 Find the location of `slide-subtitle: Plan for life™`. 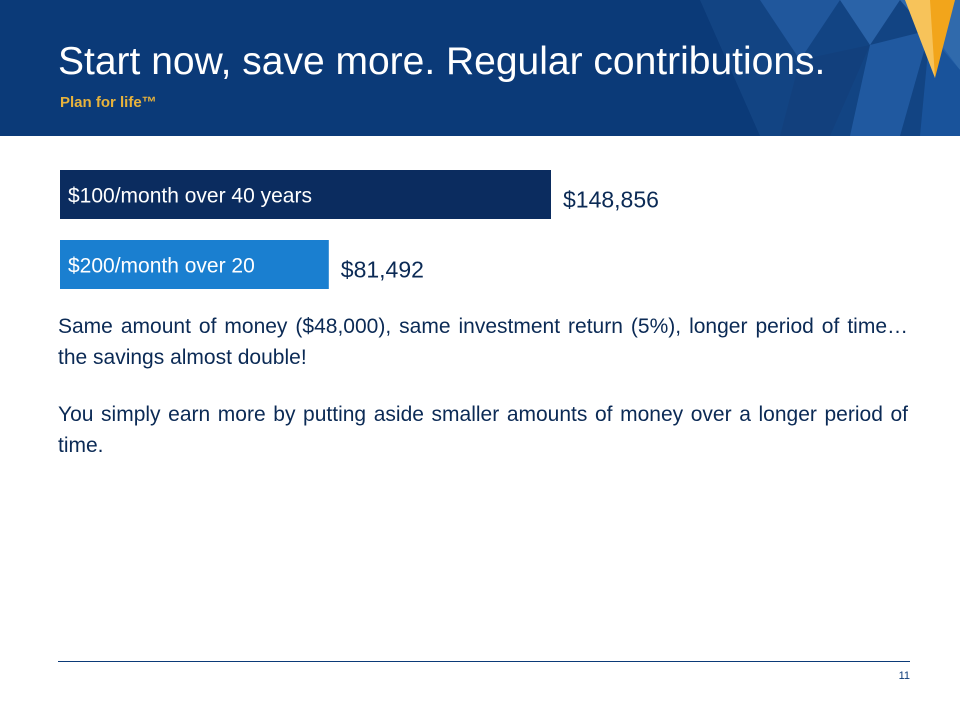

slide-subtitle: Plan for life™ is located at coordinates (108, 102).